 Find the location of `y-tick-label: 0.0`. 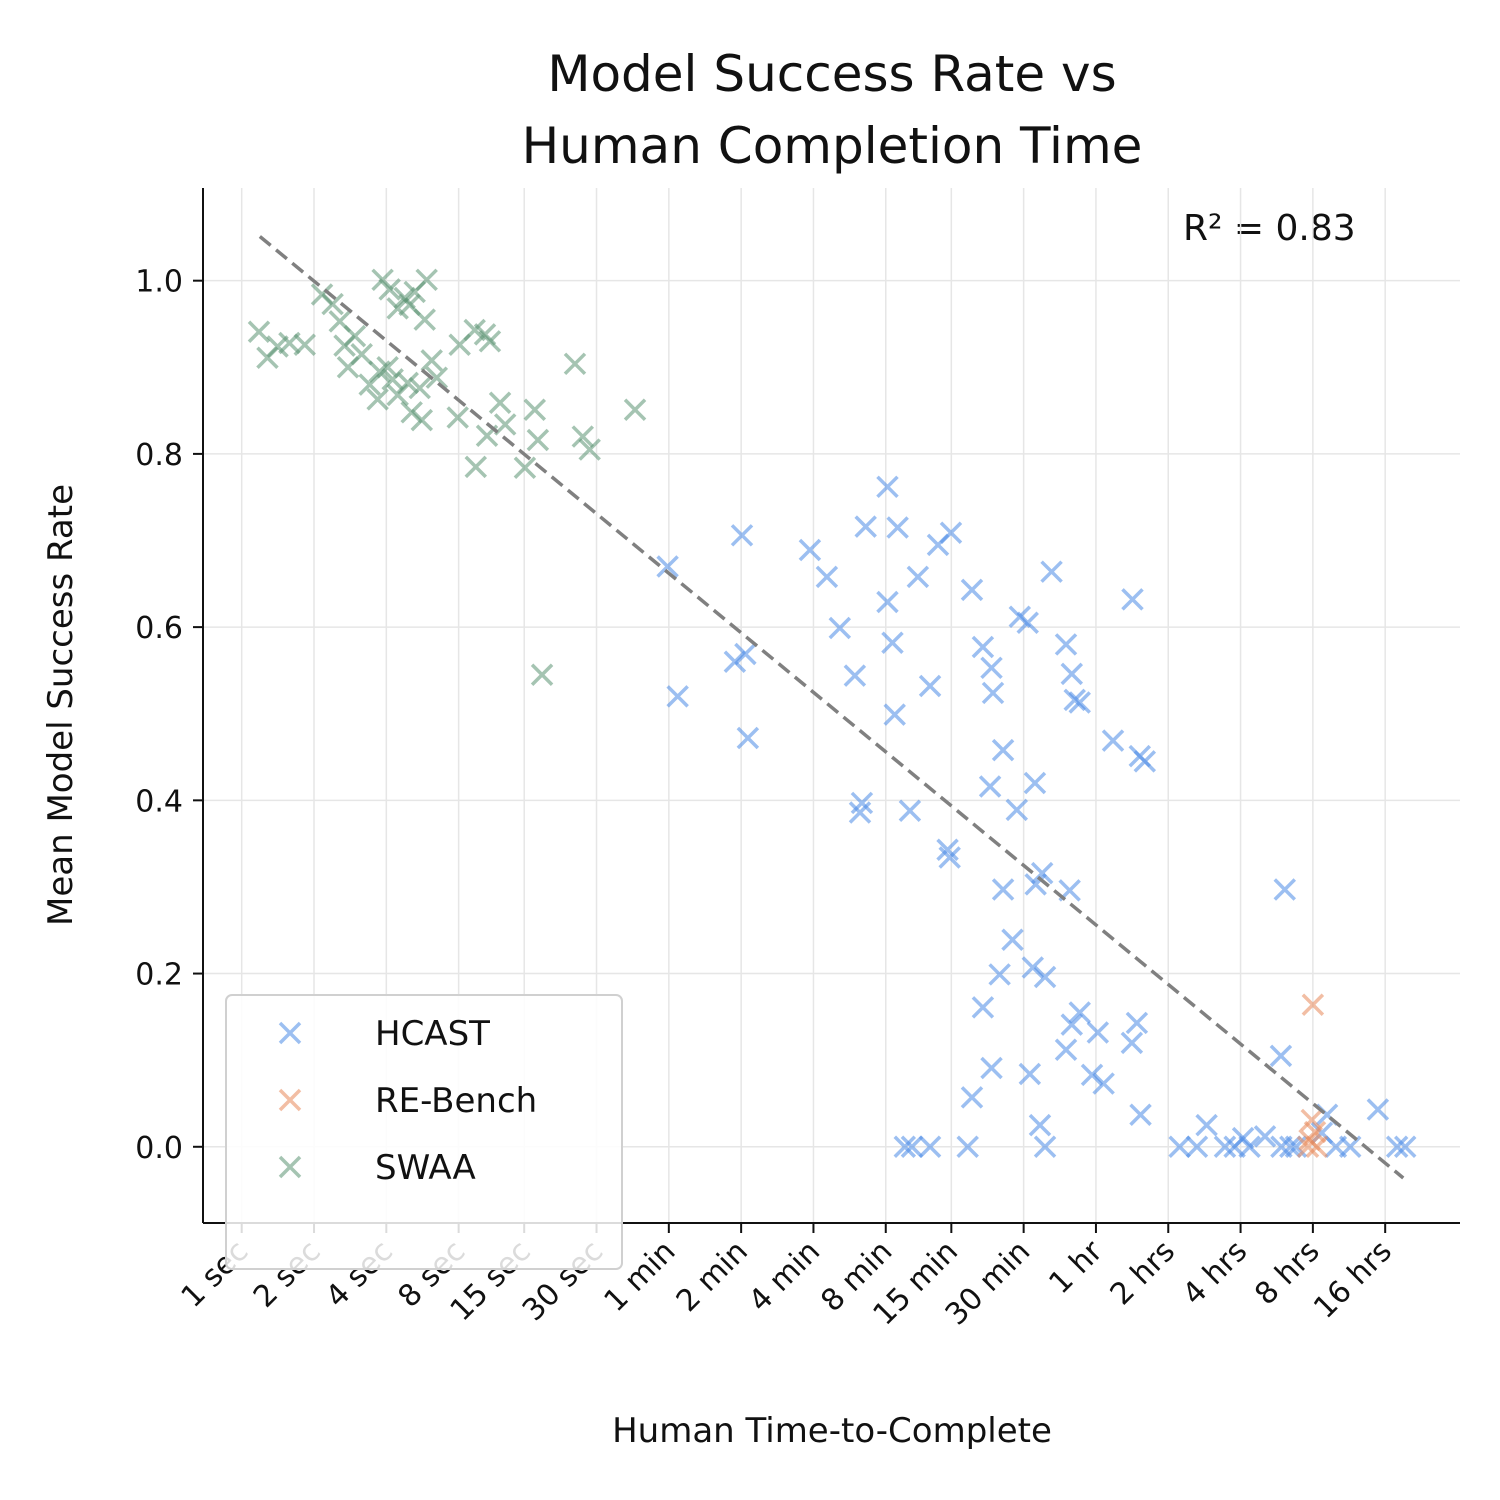

y-tick-label: 0.0 is located at coordinates (159, 1148).